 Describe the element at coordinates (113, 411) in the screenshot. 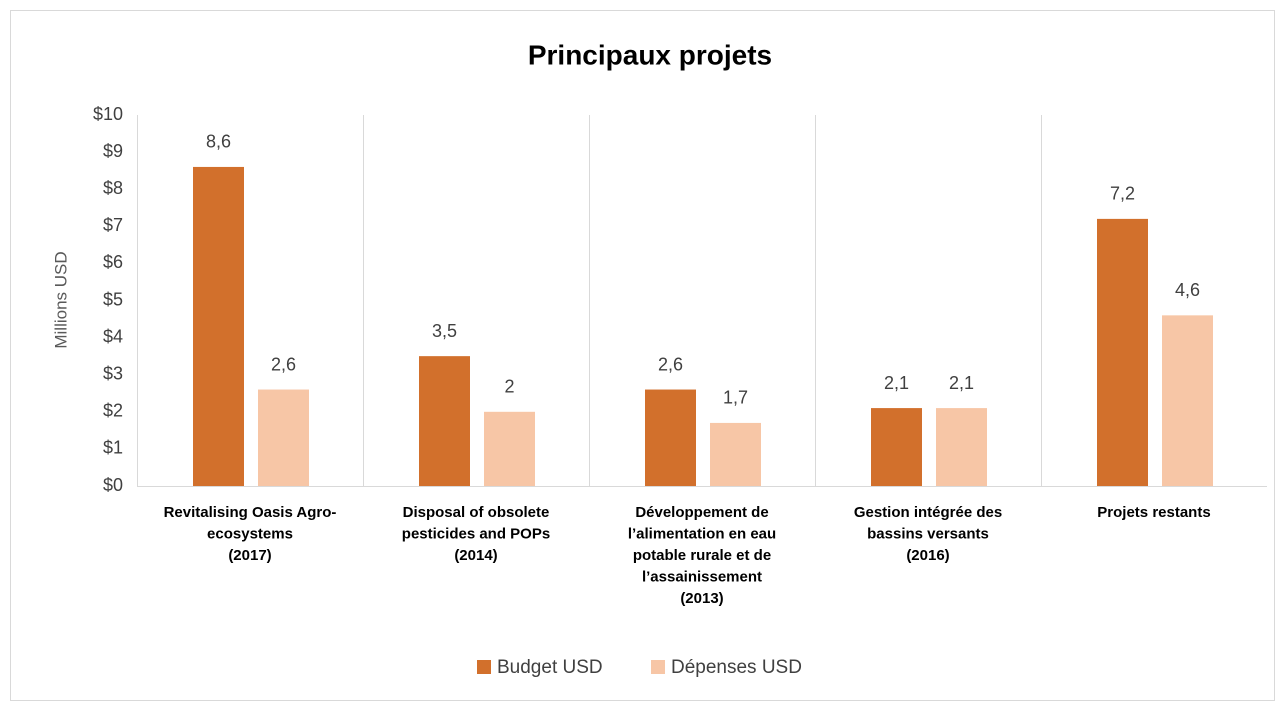

I see `y-tick-label: $2` at that location.